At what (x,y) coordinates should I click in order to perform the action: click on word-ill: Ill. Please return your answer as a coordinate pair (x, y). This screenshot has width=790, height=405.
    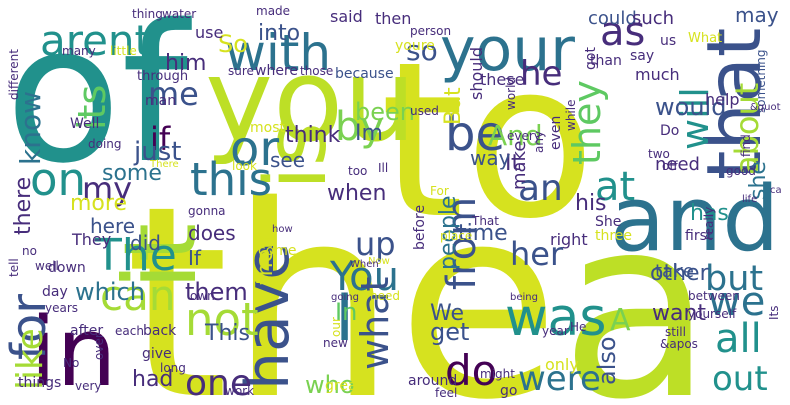
    Looking at the image, I should click on (383, 168).